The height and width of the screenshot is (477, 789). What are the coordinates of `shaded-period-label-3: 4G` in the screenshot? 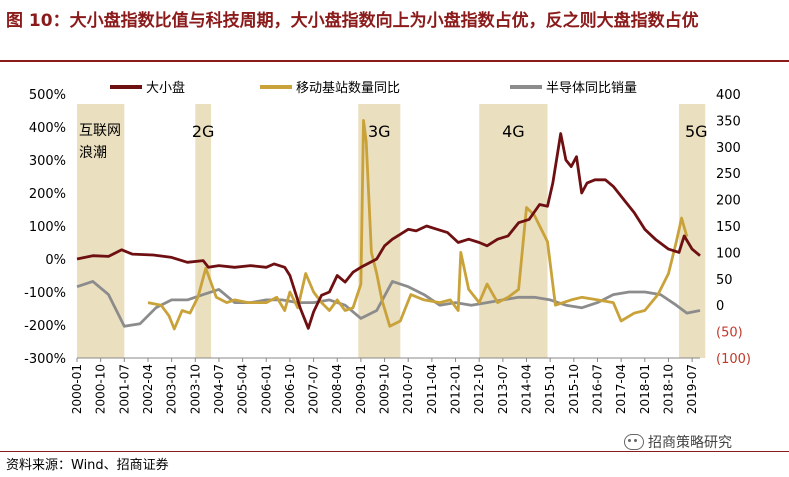 It's located at (513, 131).